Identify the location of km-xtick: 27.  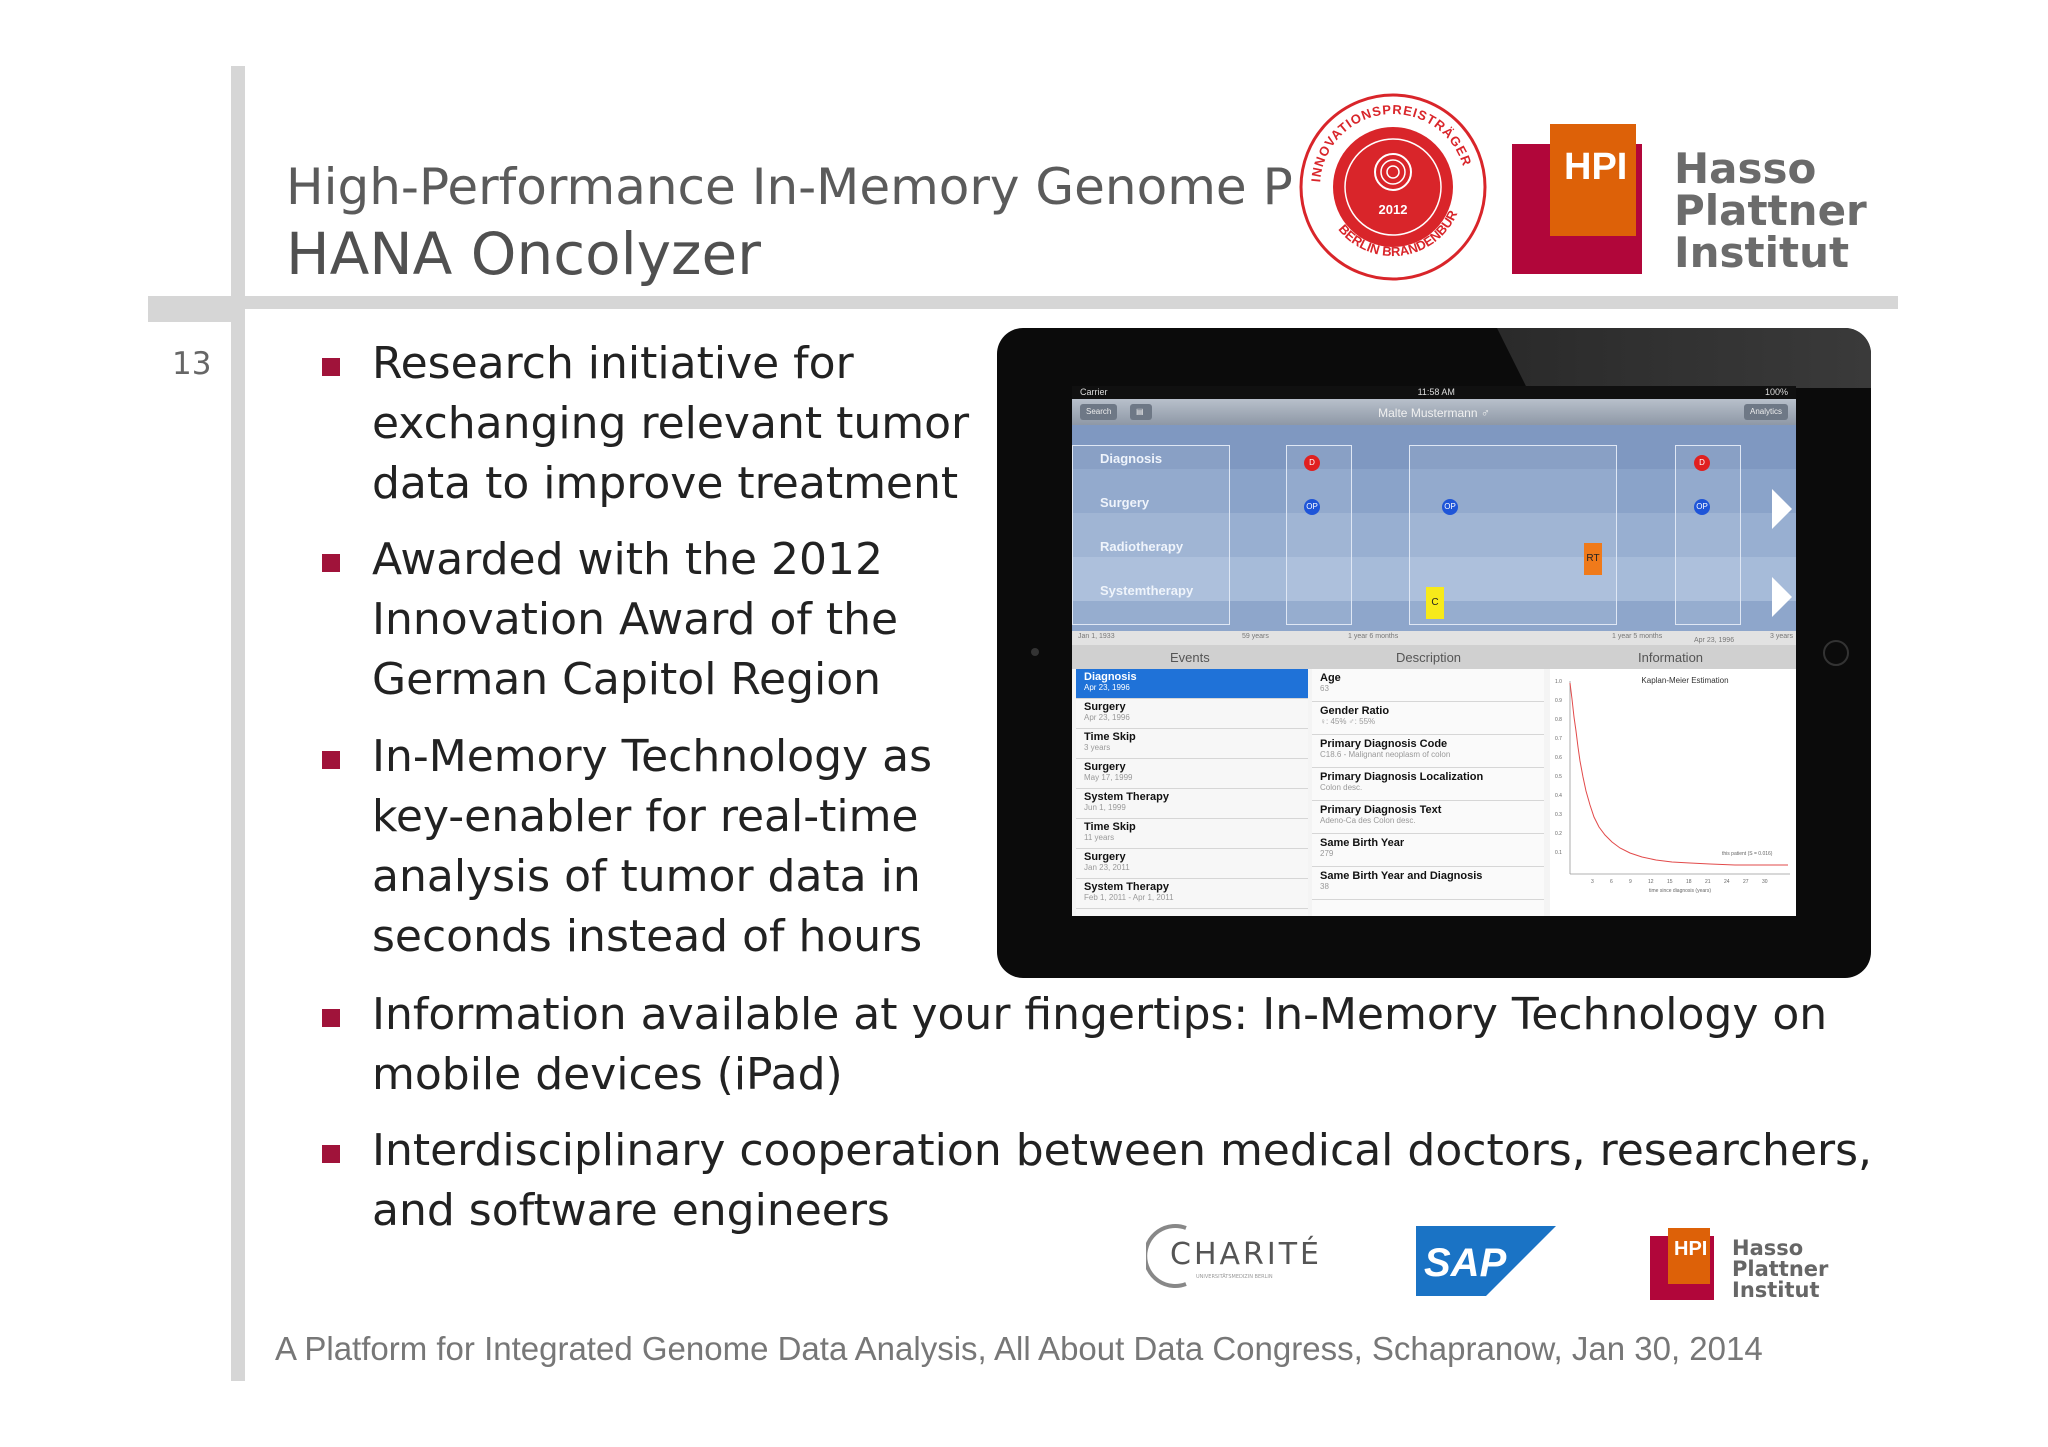
(1746, 882).